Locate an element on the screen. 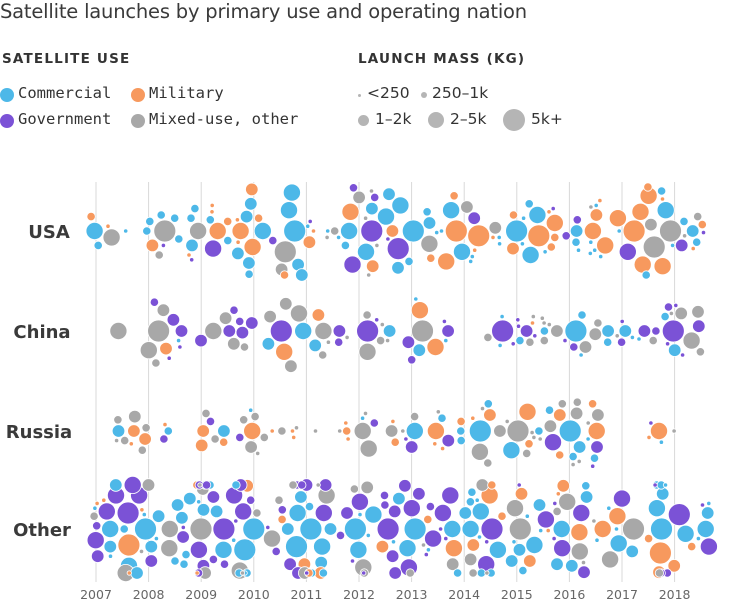 The width and height of the screenshot is (731, 602). x-tick-label: 2017 is located at coordinates (622, 594).